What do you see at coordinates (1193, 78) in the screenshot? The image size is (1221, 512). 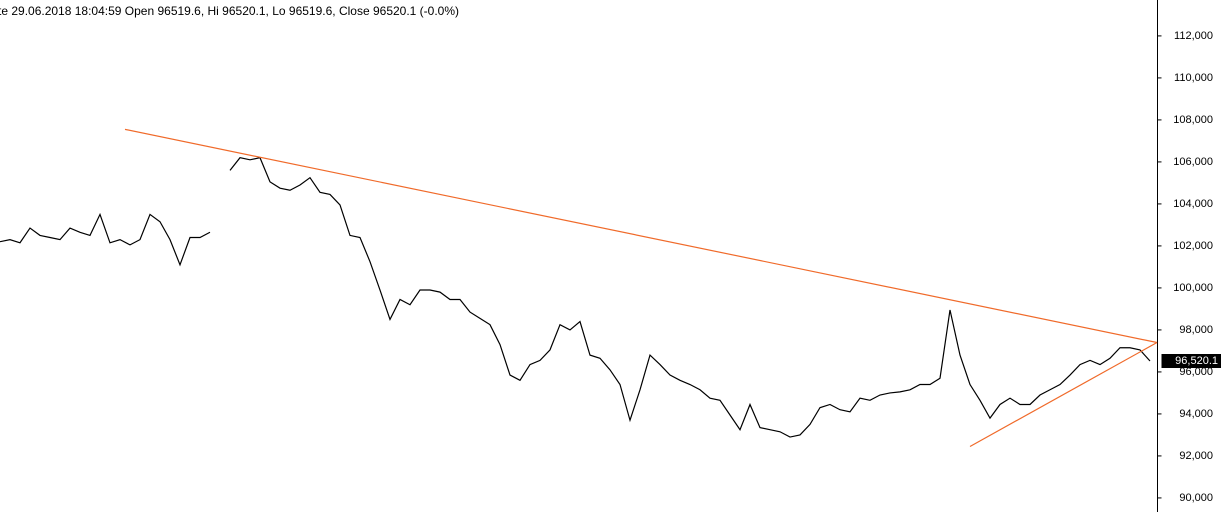 I see `y-tick-label: 110,000` at bounding box center [1193, 78].